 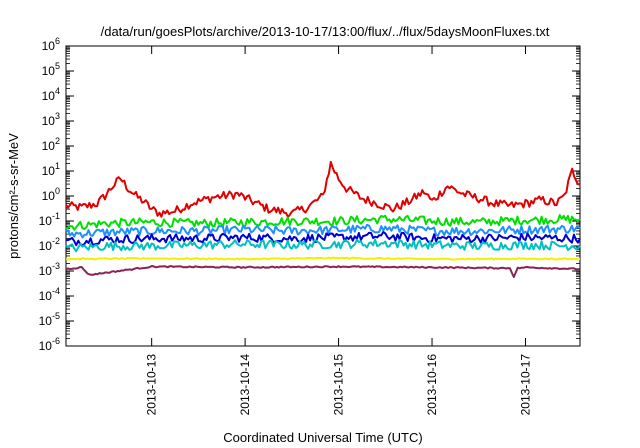 What do you see at coordinates (49, 244) in the screenshot?
I see `y-tick-label: 10⁻²` at bounding box center [49, 244].